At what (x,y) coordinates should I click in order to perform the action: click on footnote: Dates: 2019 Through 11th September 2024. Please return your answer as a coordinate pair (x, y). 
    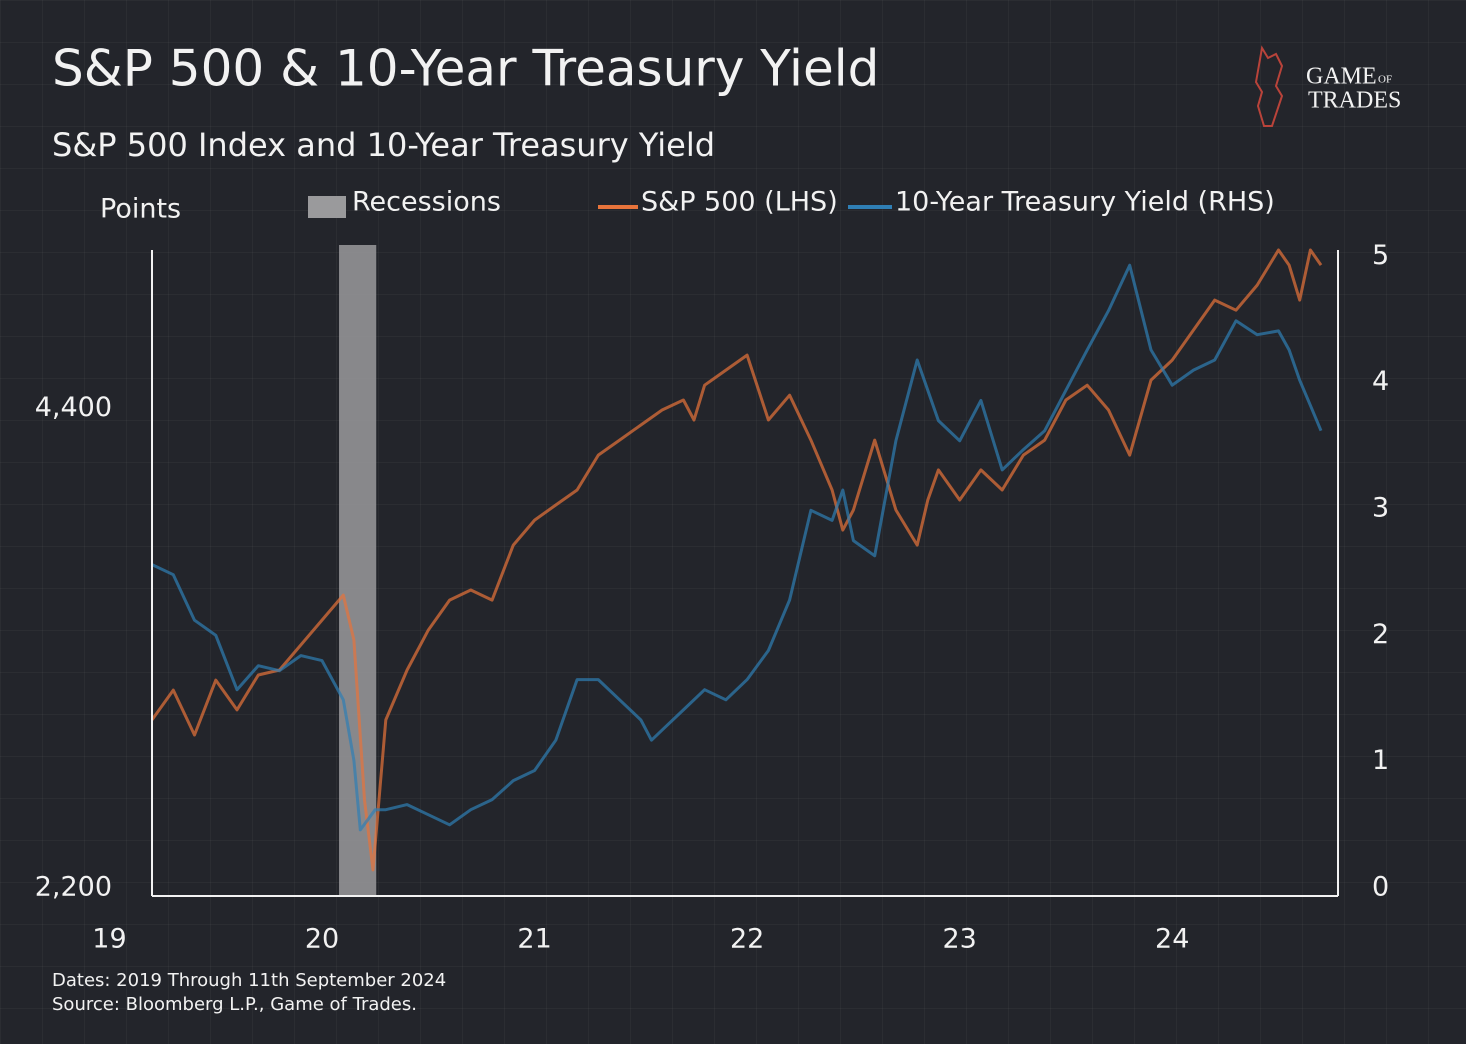
    Looking at the image, I should click on (249, 980).